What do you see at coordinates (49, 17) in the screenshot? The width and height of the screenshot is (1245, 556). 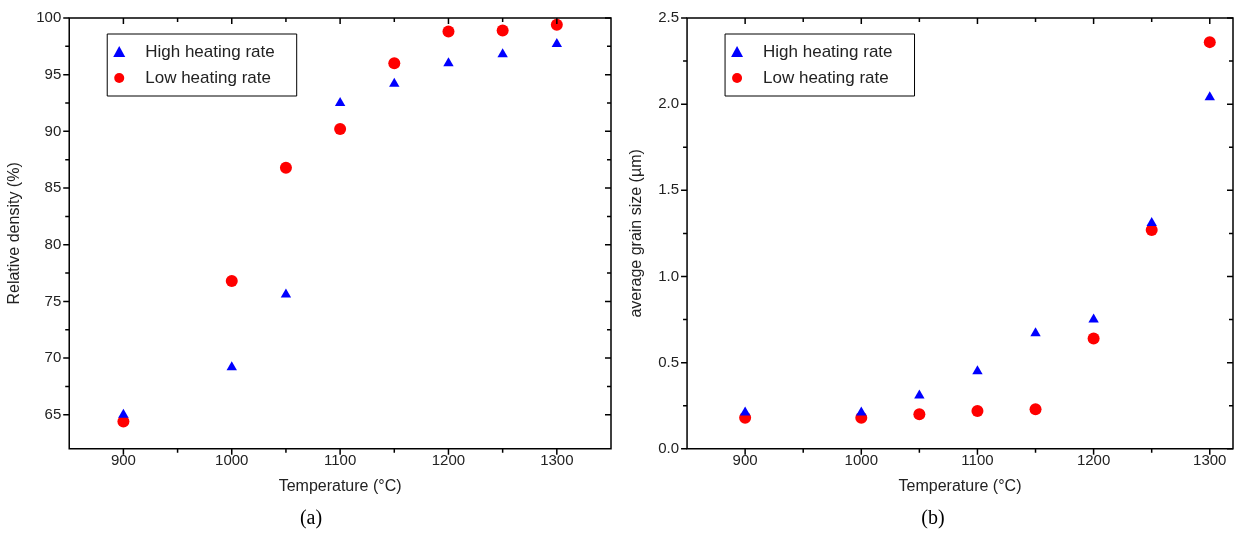 I see `y-tick-label: 100` at bounding box center [49, 17].